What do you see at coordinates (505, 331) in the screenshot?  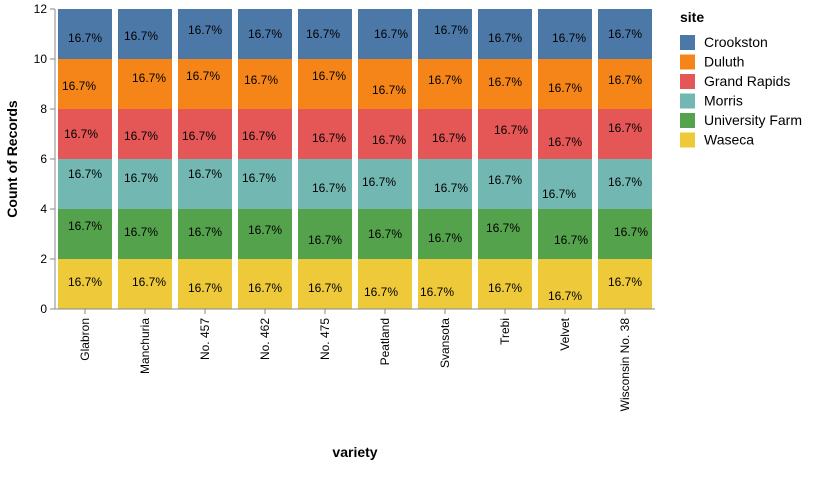 I see `x-tick-label: Trebi` at bounding box center [505, 331].